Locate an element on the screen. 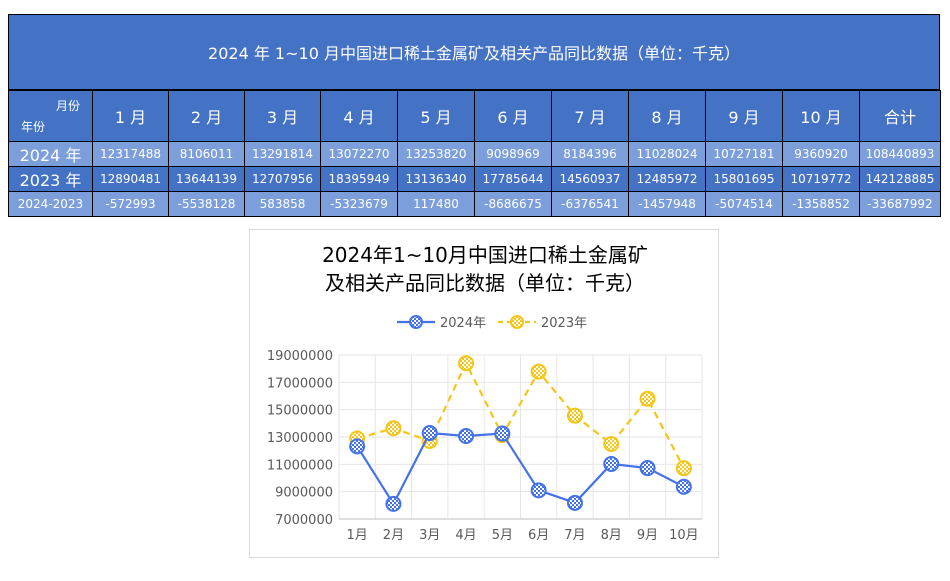  column-header: 9 月 is located at coordinates (744, 116).